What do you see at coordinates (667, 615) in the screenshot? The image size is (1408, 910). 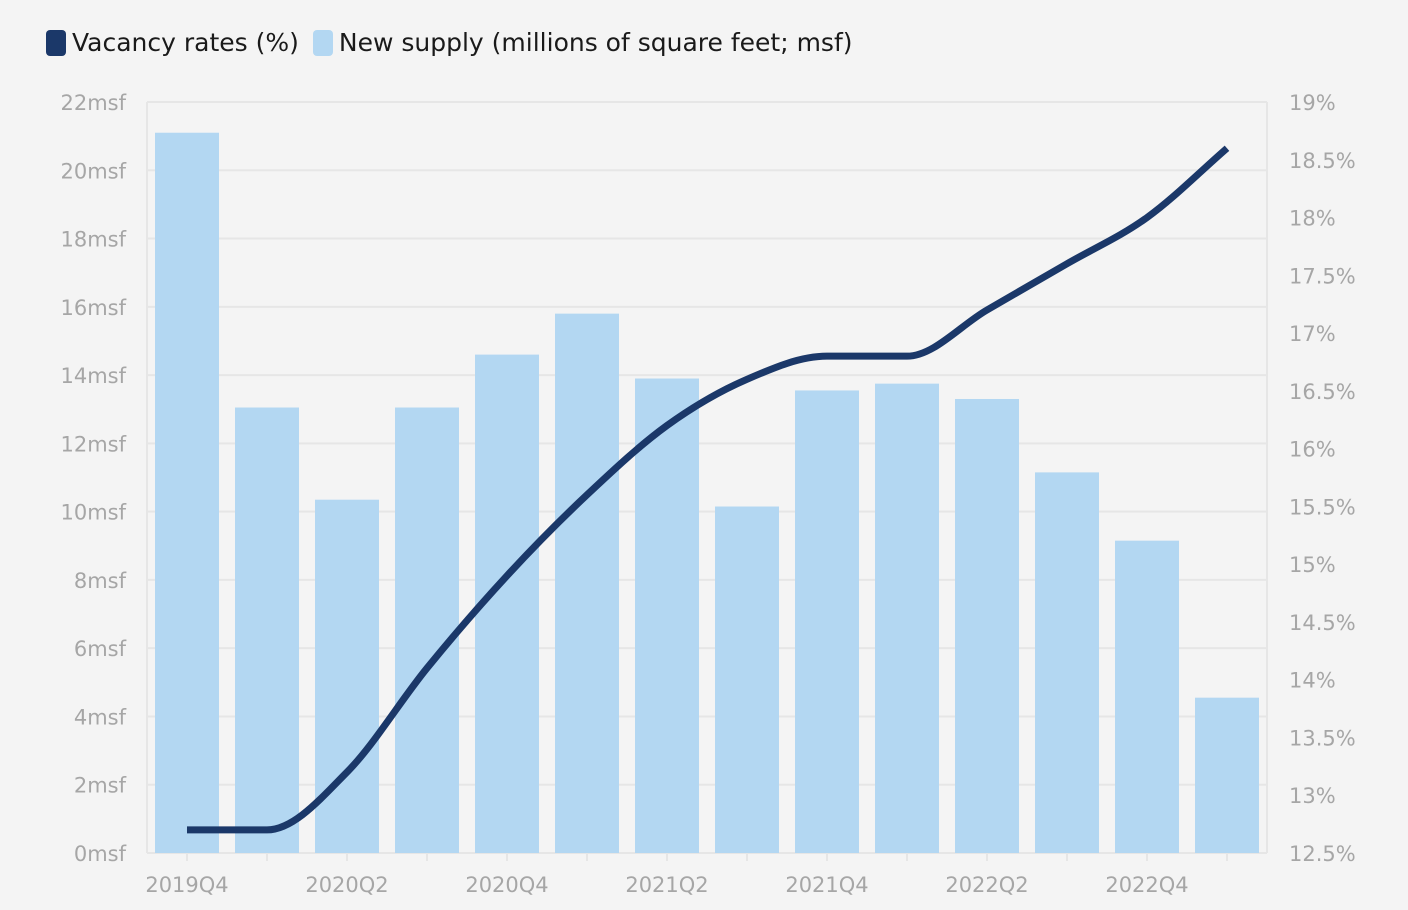 I see `bar-2021Q2` at bounding box center [667, 615].